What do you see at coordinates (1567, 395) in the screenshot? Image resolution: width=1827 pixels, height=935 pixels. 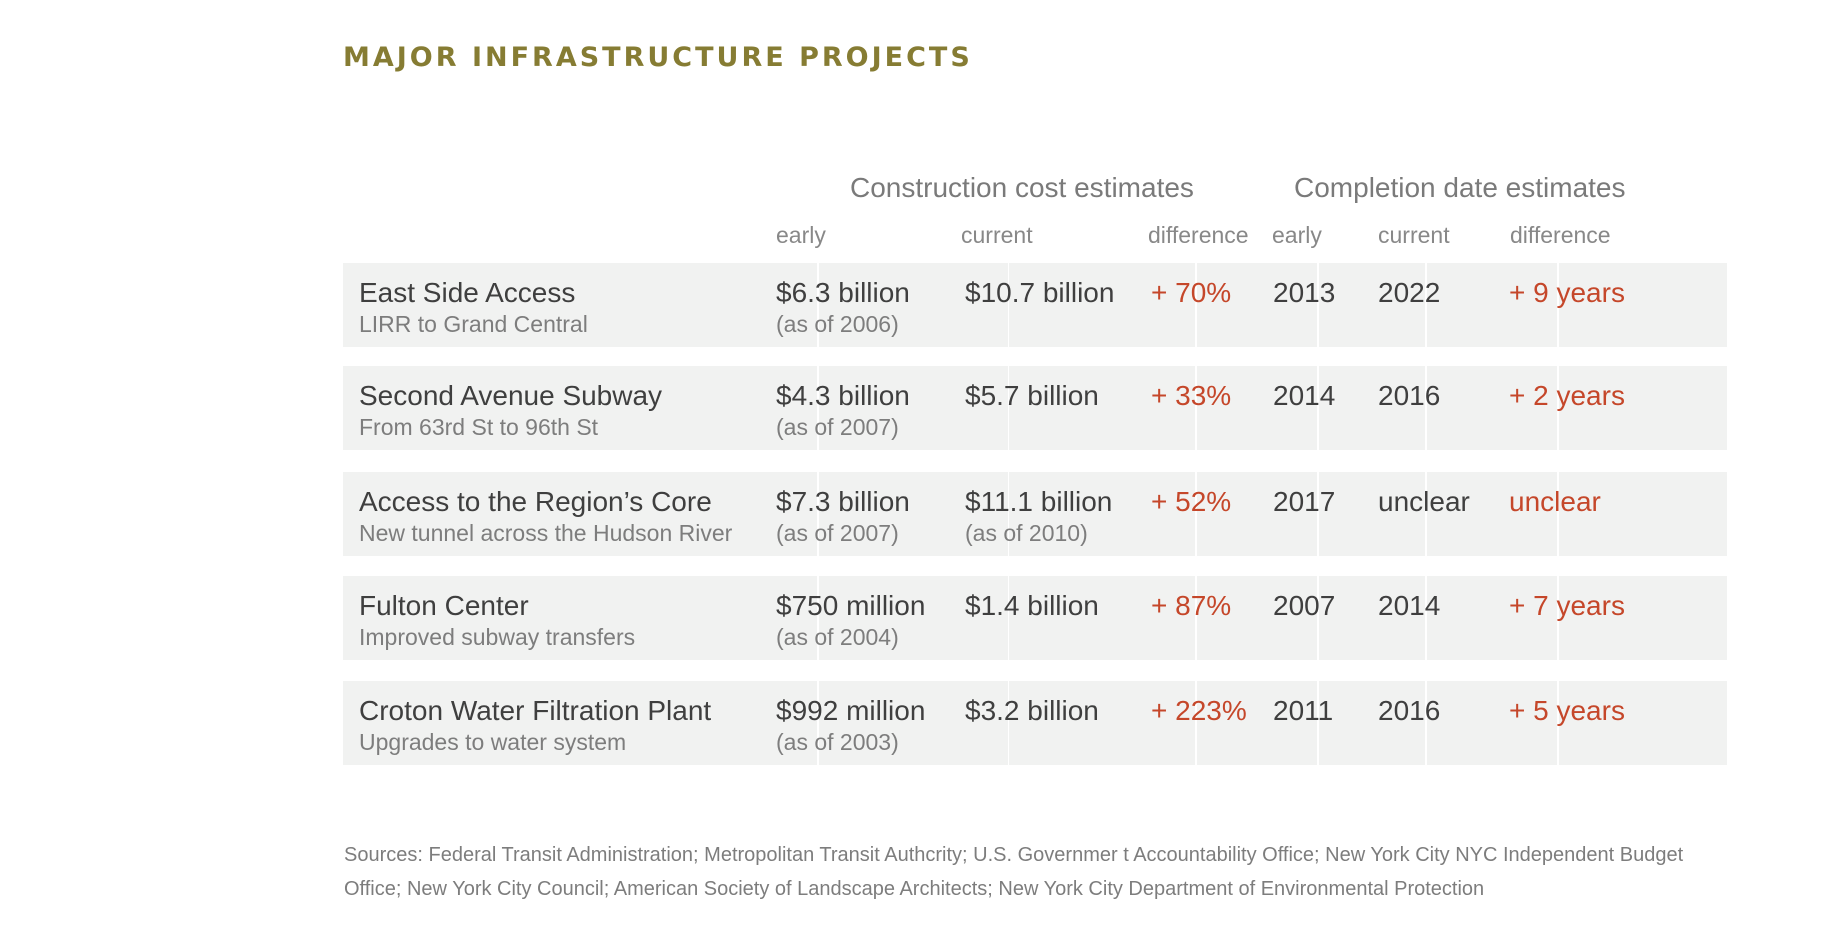 I see `date-difference-value: + 2 years` at bounding box center [1567, 395].